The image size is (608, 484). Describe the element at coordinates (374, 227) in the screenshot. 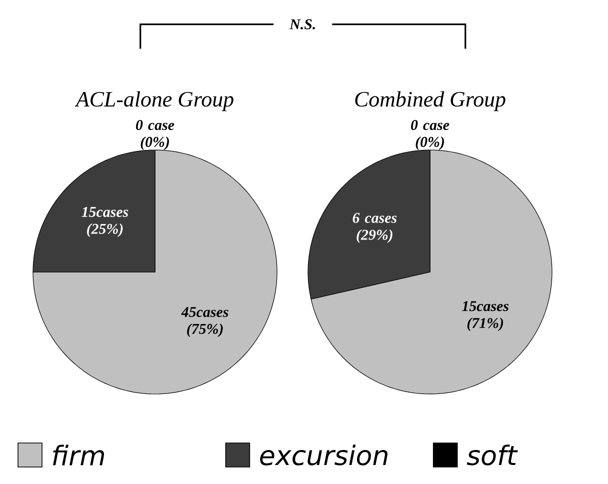

I see `data-label: 6 cases (29%)` at that location.